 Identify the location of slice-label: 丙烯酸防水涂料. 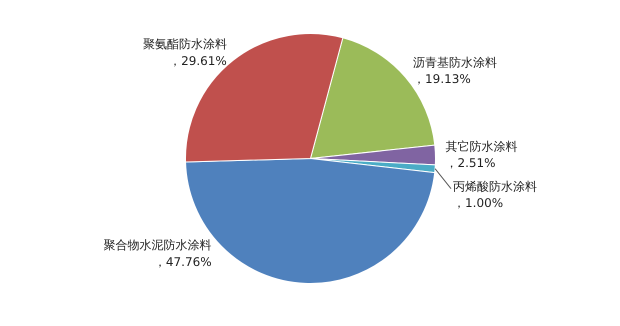
(495, 186).